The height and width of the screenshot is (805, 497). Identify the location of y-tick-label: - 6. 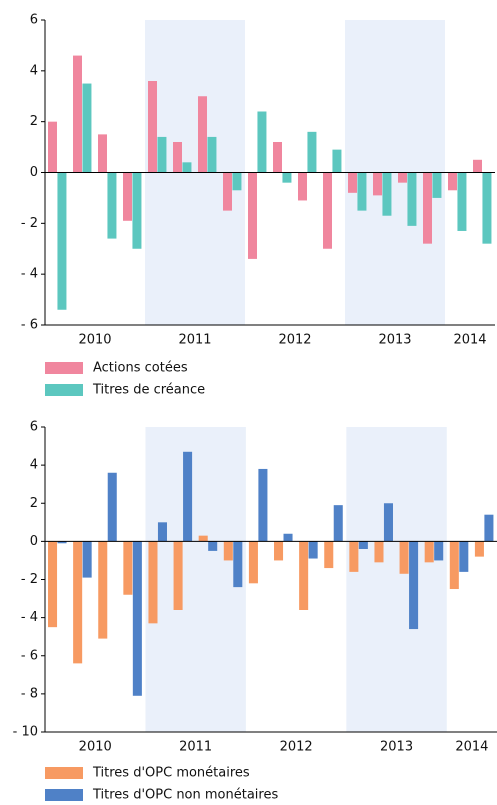
(29, 325).